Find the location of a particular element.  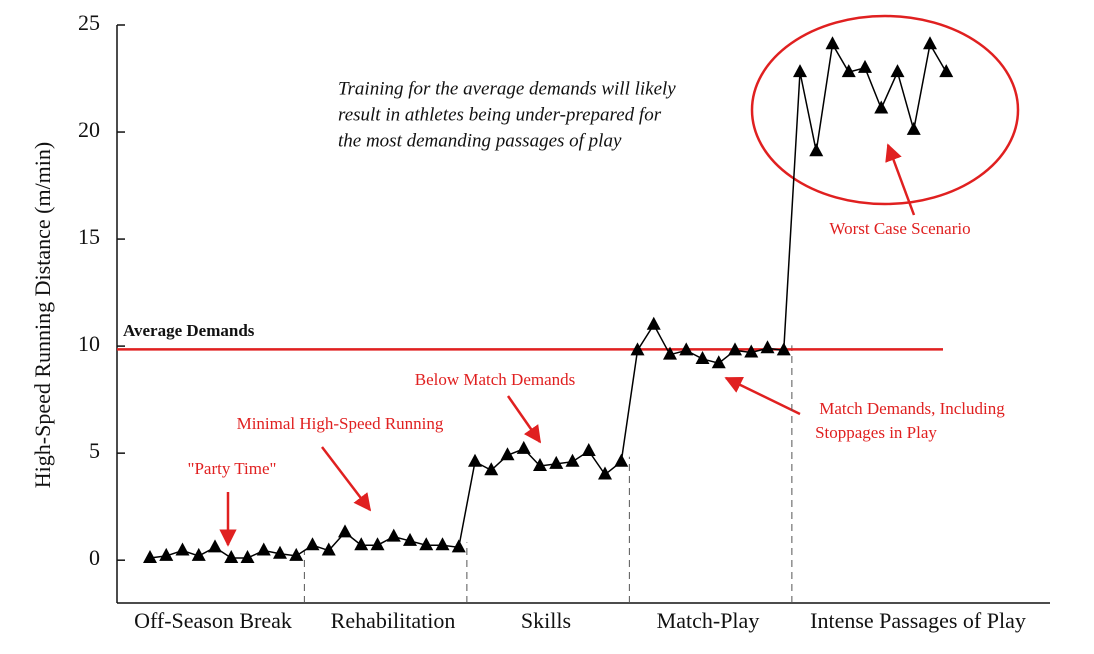

phase-label: Match-Play is located at coordinates (708, 620).